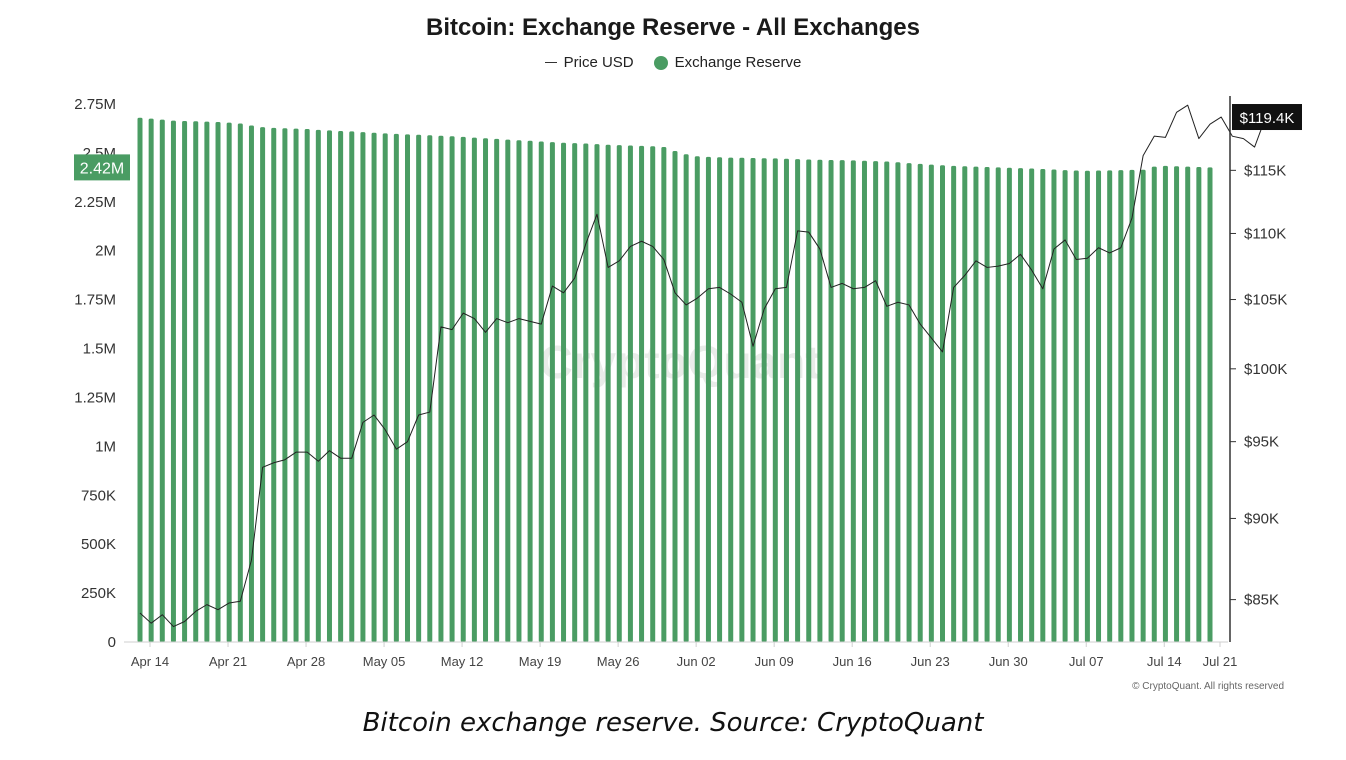 The image size is (1346, 760). I want to click on x-tick-label: Jun 09, so click(774, 661).